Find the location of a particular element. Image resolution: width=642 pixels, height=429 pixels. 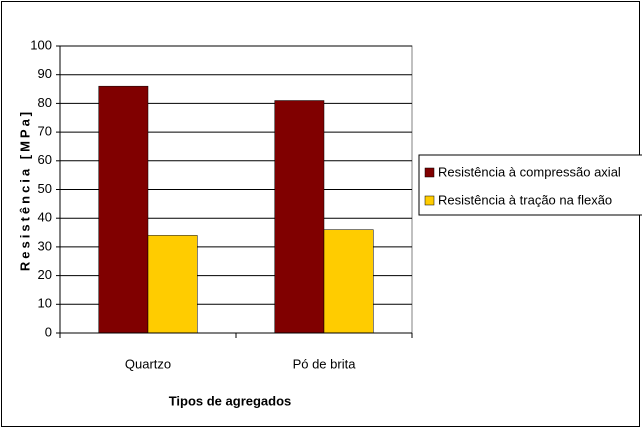

y-tick-label: 30 is located at coordinates (45, 245).